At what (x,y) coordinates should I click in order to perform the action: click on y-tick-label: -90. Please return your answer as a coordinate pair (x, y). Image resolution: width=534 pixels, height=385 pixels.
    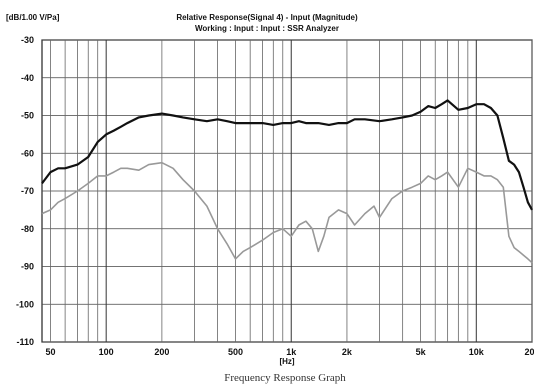
    Looking at the image, I should click on (27, 267).